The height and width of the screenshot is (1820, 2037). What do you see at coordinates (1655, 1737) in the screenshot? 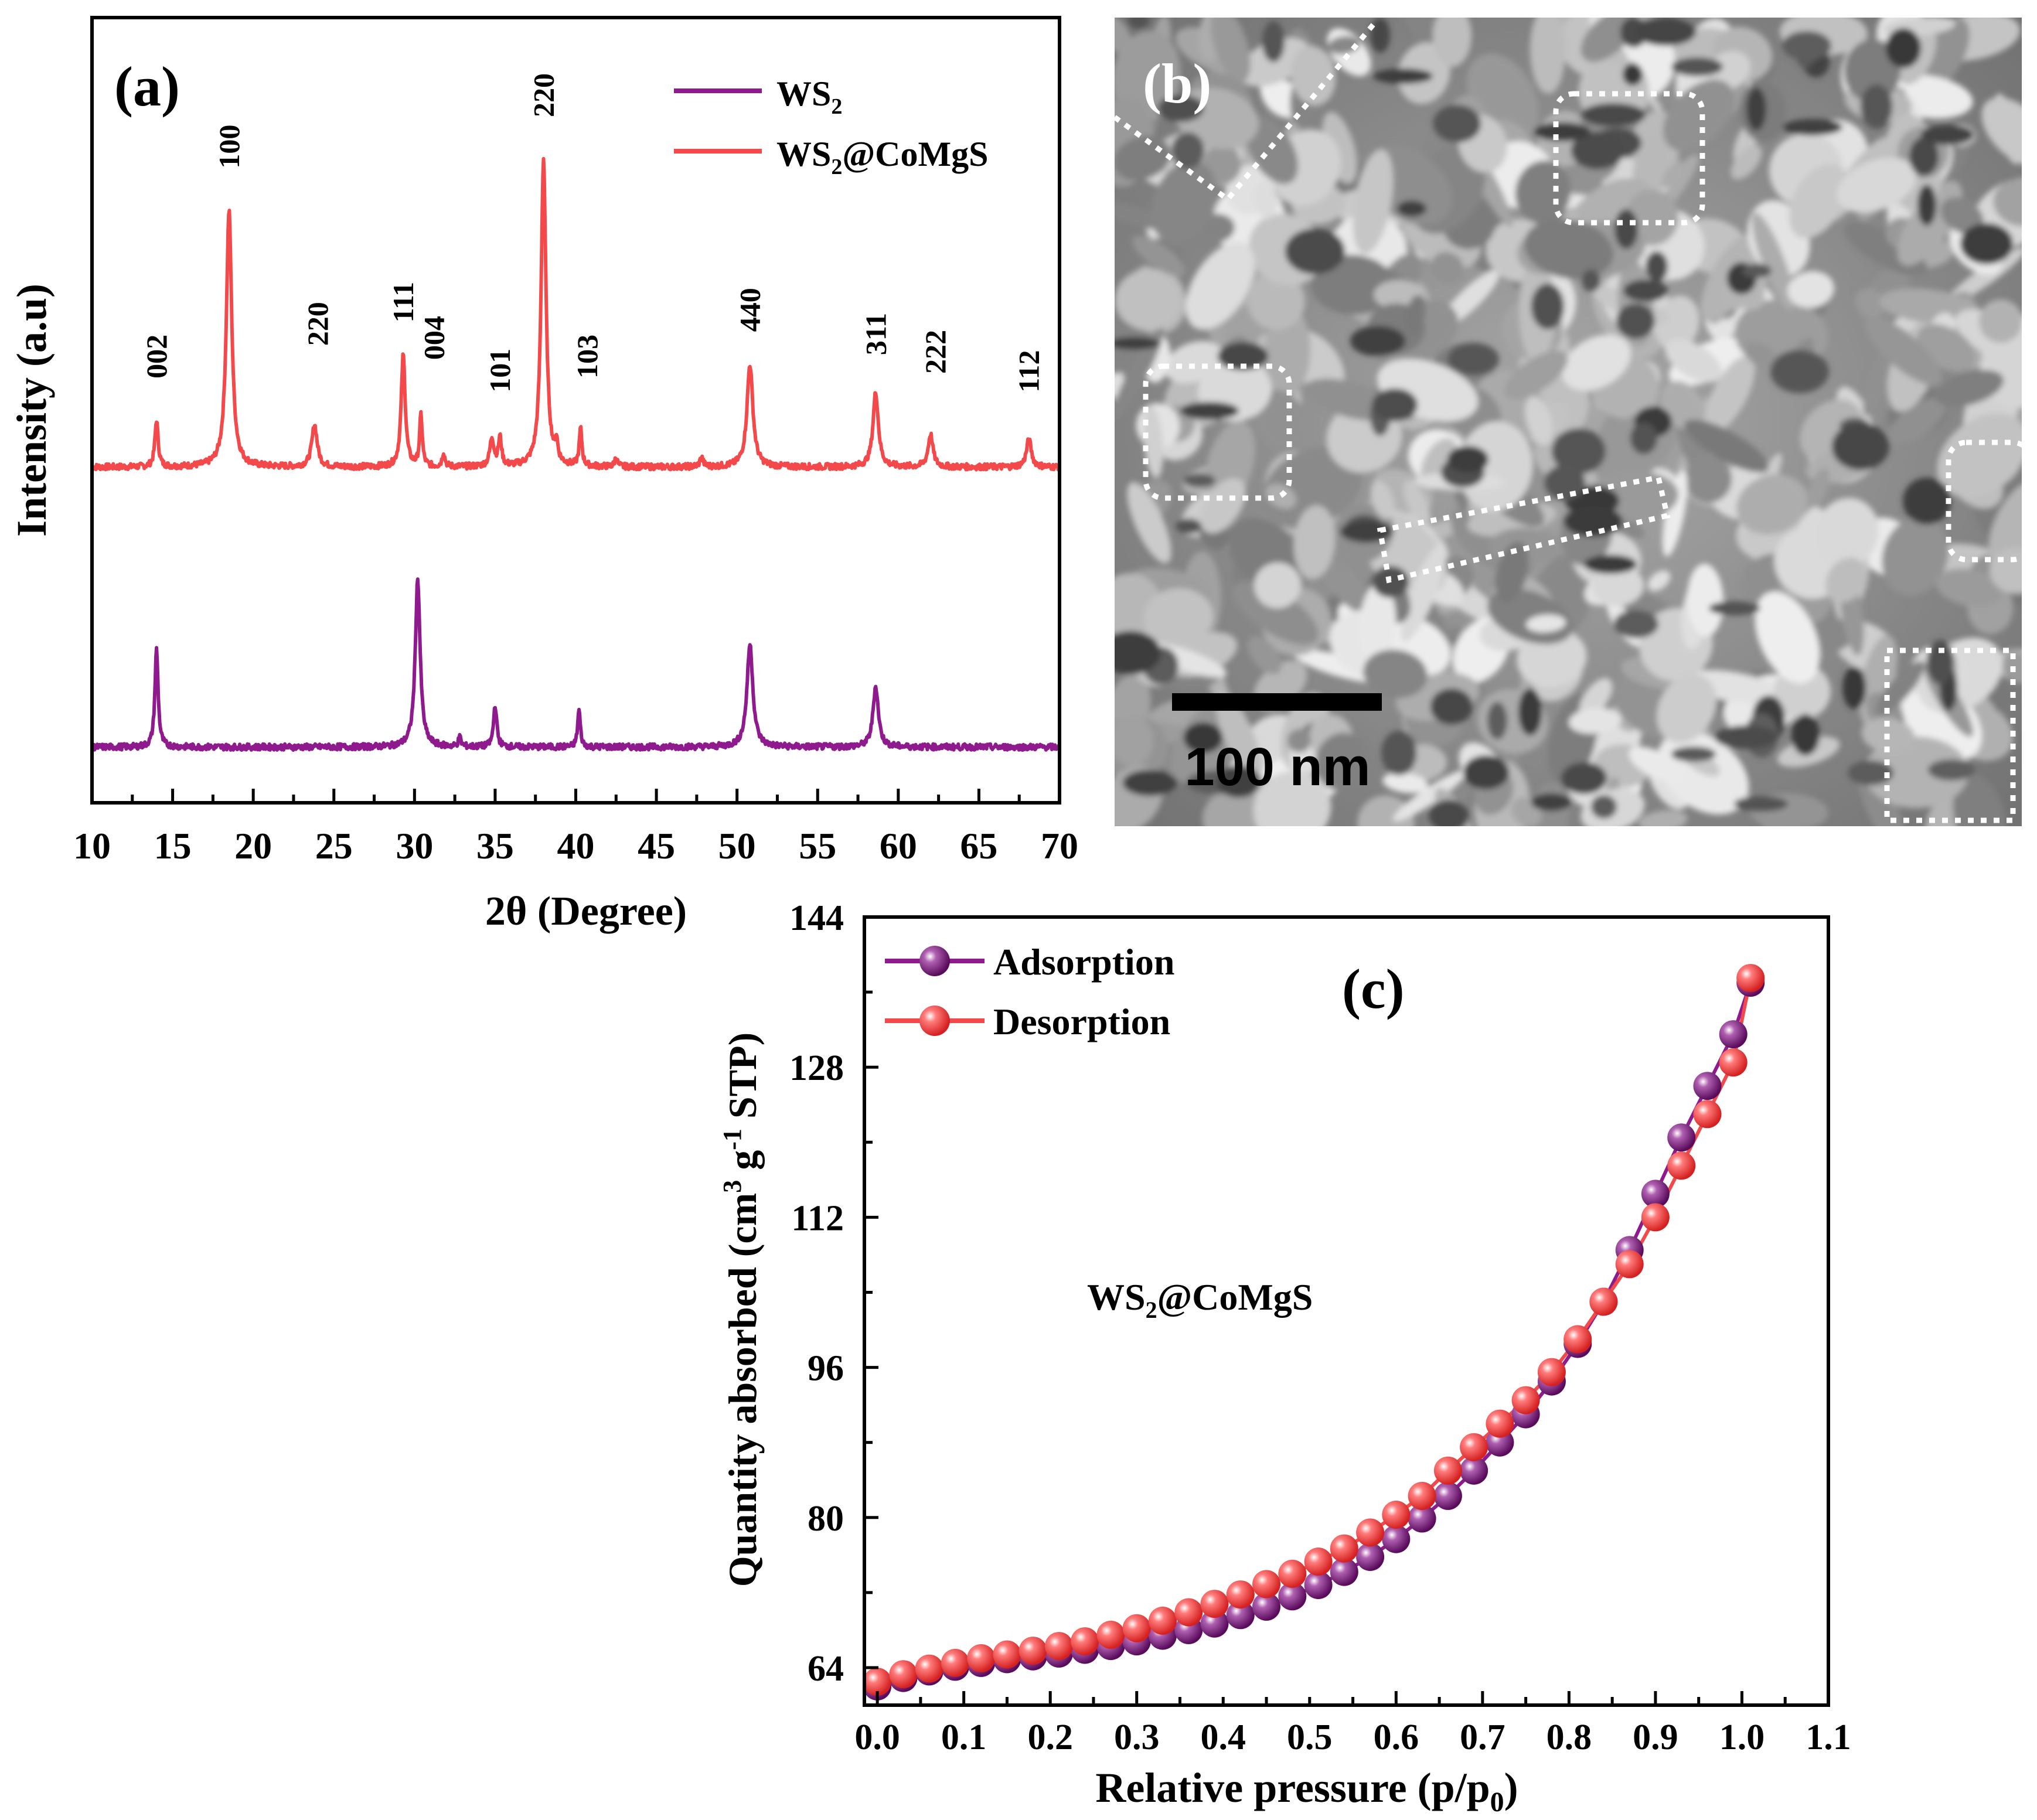
I see `isotherm-x-tick-label: 0.9` at bounding box center [1655, 1737].